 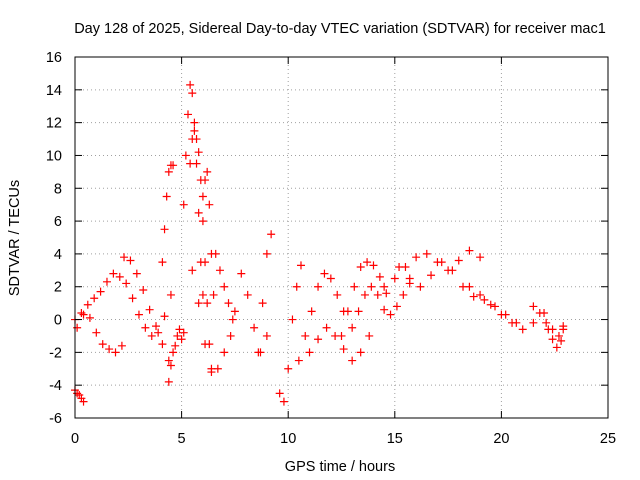 What do you see at coordinates (58, 255) in the screenshot?
I see `y-tick-label: 4` at bounding box center [58, 255].